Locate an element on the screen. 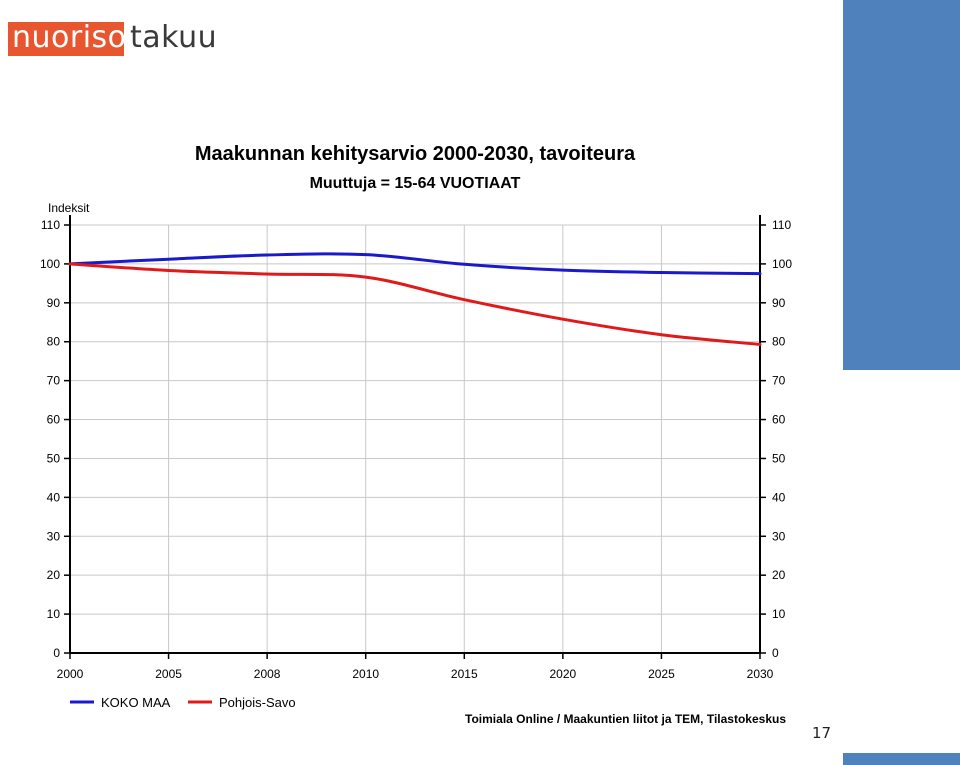  legend: KOKO MAA Pohjois-Savo is located at coordinates (183, 702).